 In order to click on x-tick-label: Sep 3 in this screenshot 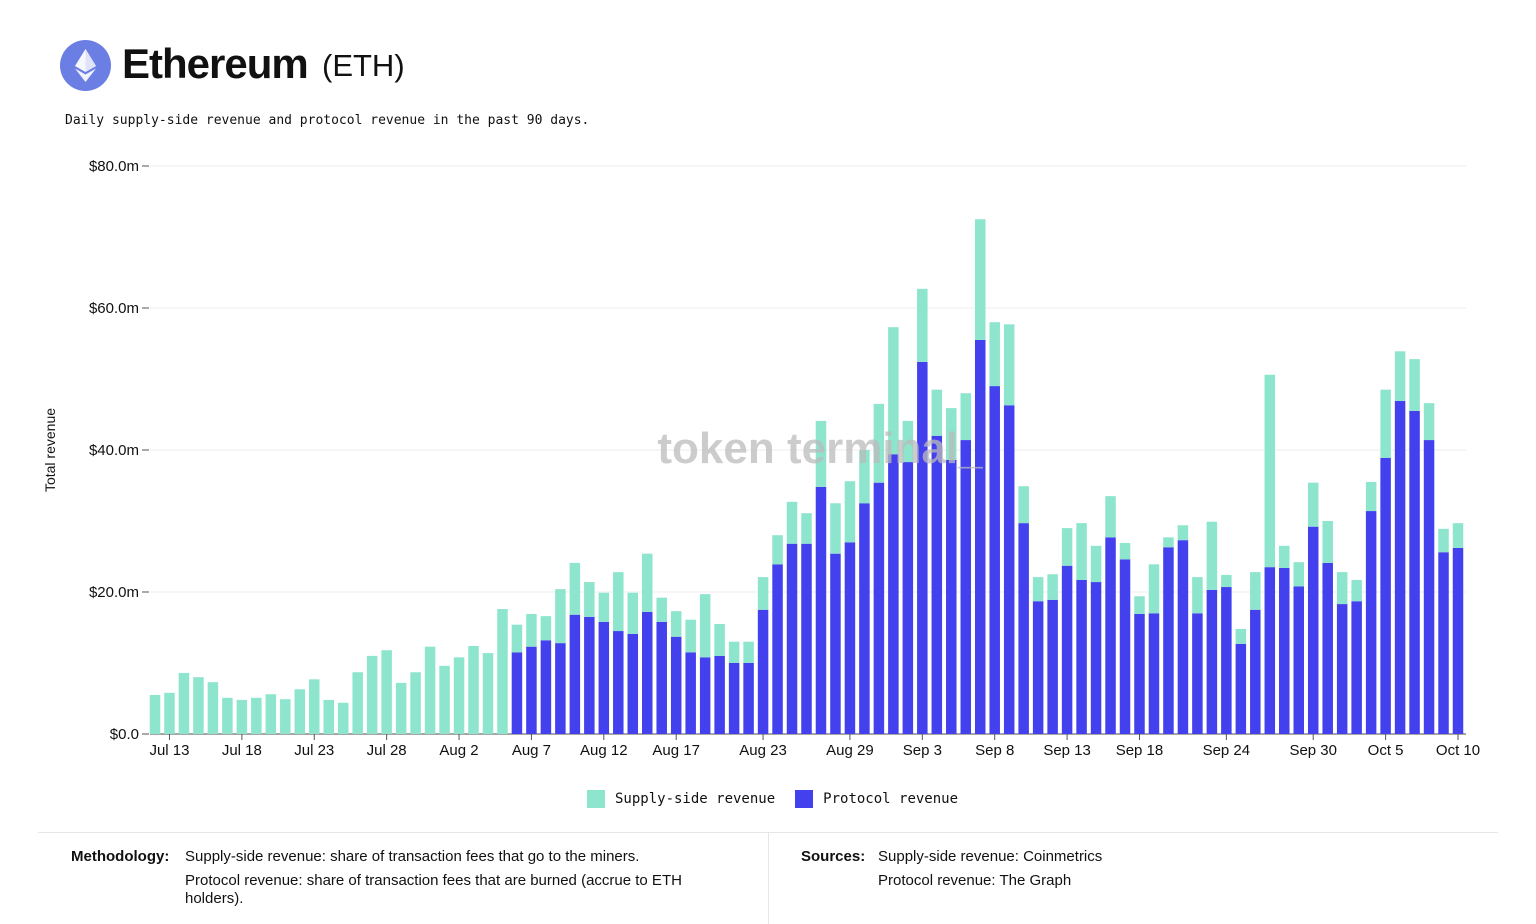, I will do `click(922, 750)`.